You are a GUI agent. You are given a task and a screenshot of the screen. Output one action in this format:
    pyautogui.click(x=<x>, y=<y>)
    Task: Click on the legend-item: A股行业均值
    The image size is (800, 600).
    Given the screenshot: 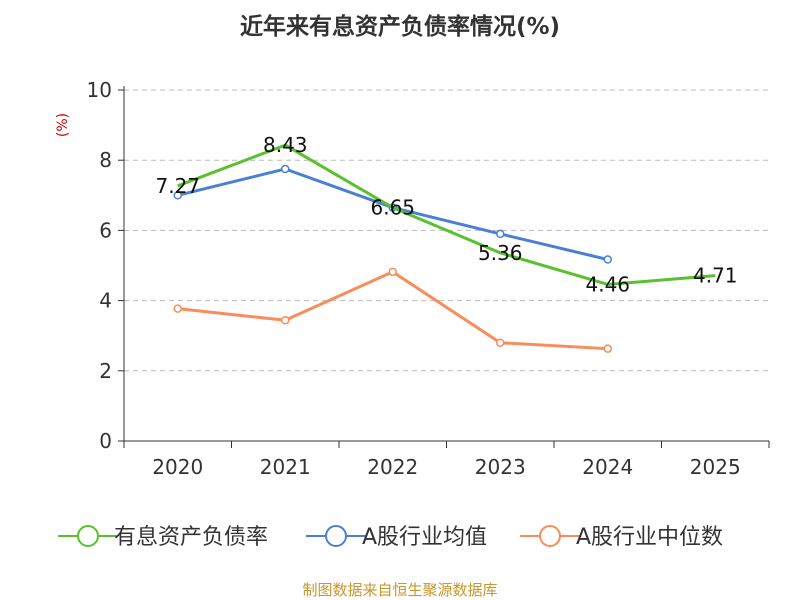 What is the action you would take?
    pyautogui.click(x=396, y=537)
    